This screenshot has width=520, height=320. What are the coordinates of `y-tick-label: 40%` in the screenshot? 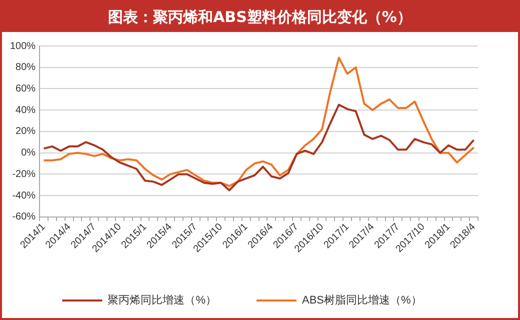 It's located at (26, 110).